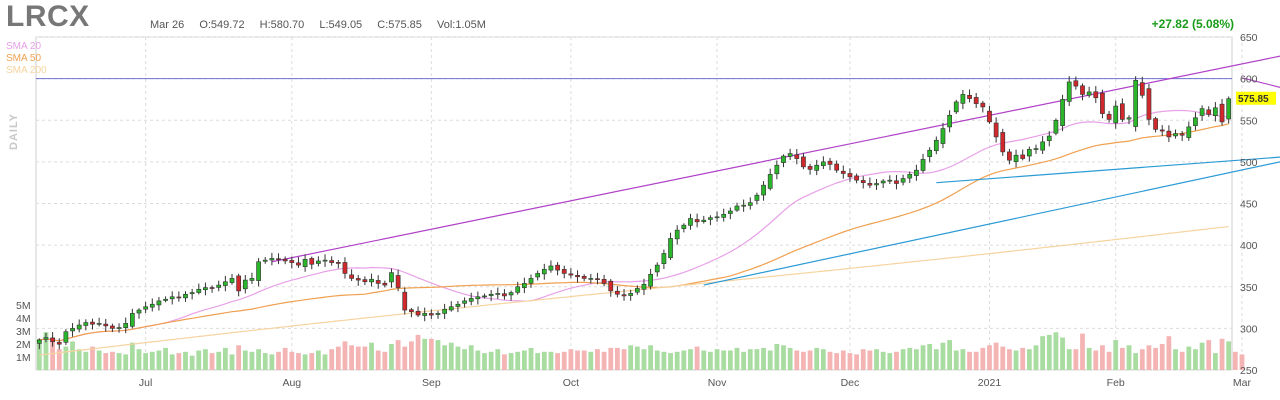 This screenshot has height=400, width=1280. I want to click on price-tick-label: 350, so click(1249, 288).